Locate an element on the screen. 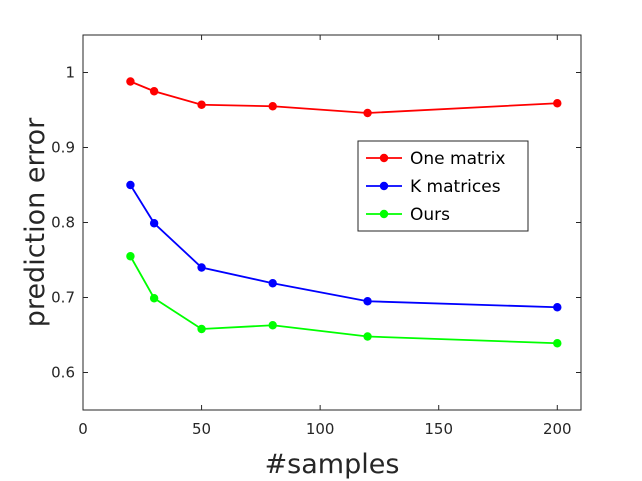 This screenshot has height=481, width=642. y-tick-label: 1 is located at coordinates (70, 73).